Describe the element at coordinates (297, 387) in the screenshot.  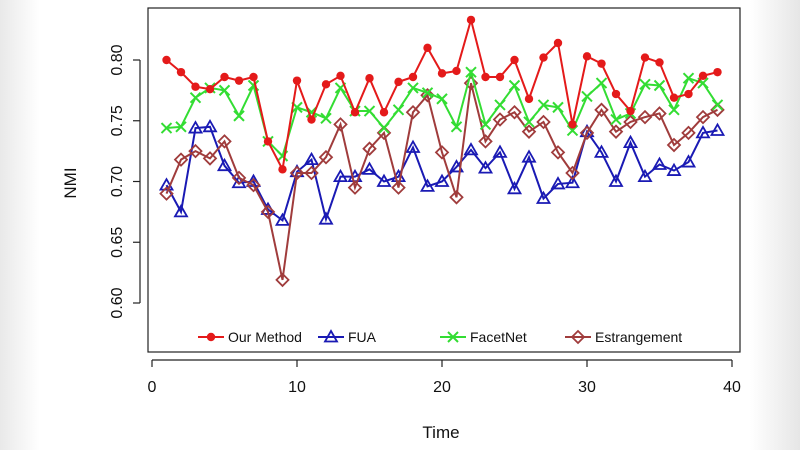
I see `x-tick-label: 10` at that location.